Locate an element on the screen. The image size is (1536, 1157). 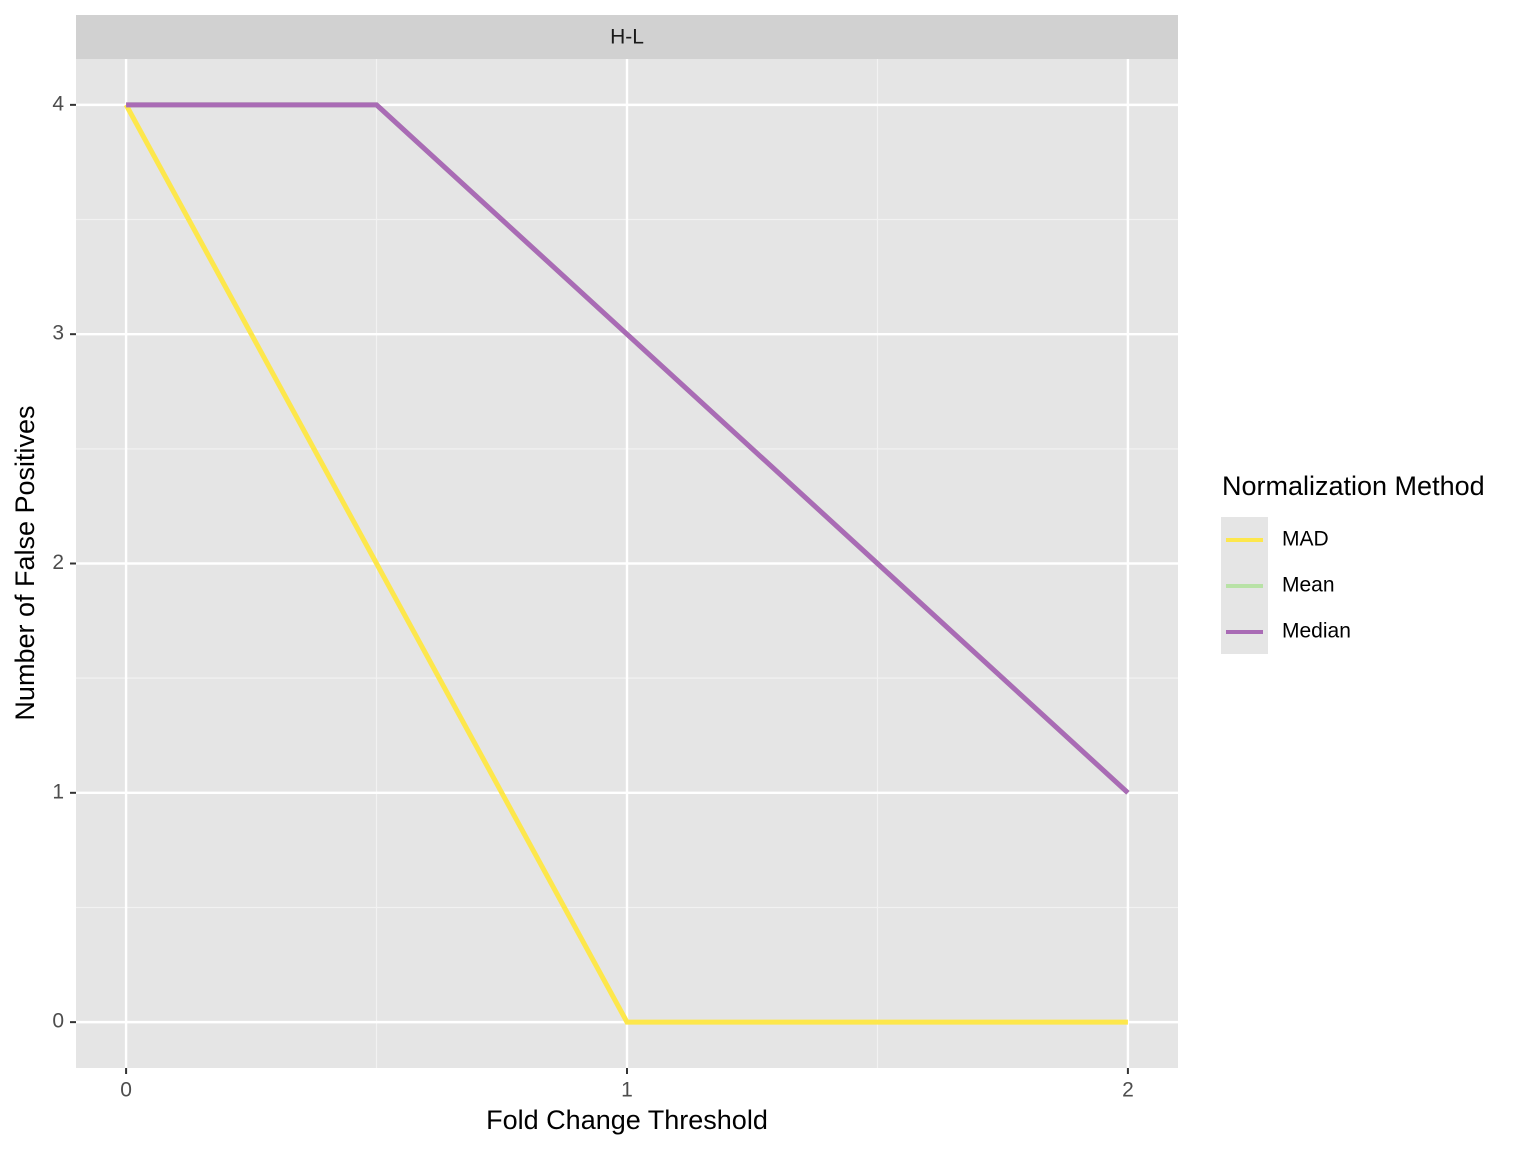
x-tick-label: 1 is located at coordinates (627, 1090).